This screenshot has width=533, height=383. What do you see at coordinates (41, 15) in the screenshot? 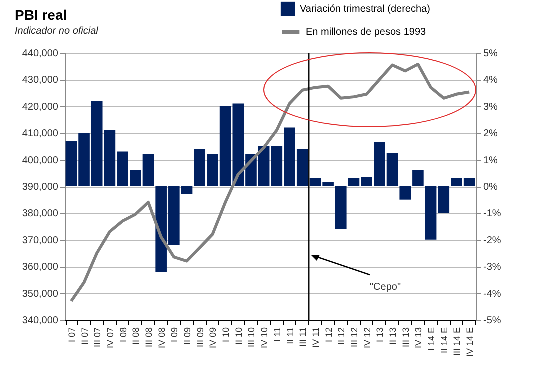
I see `chart-title: PBI real` at bounding box center [41, 15].